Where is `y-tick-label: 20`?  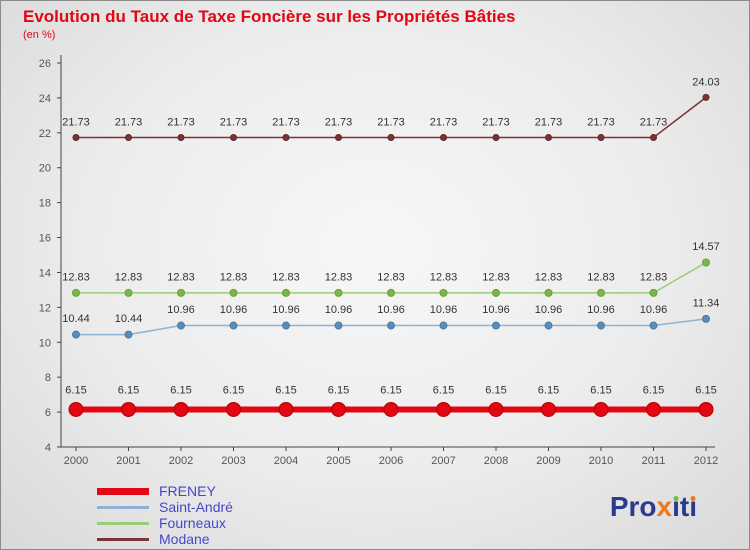
y-tick-label: 20 is located at coordinates (45, 169).